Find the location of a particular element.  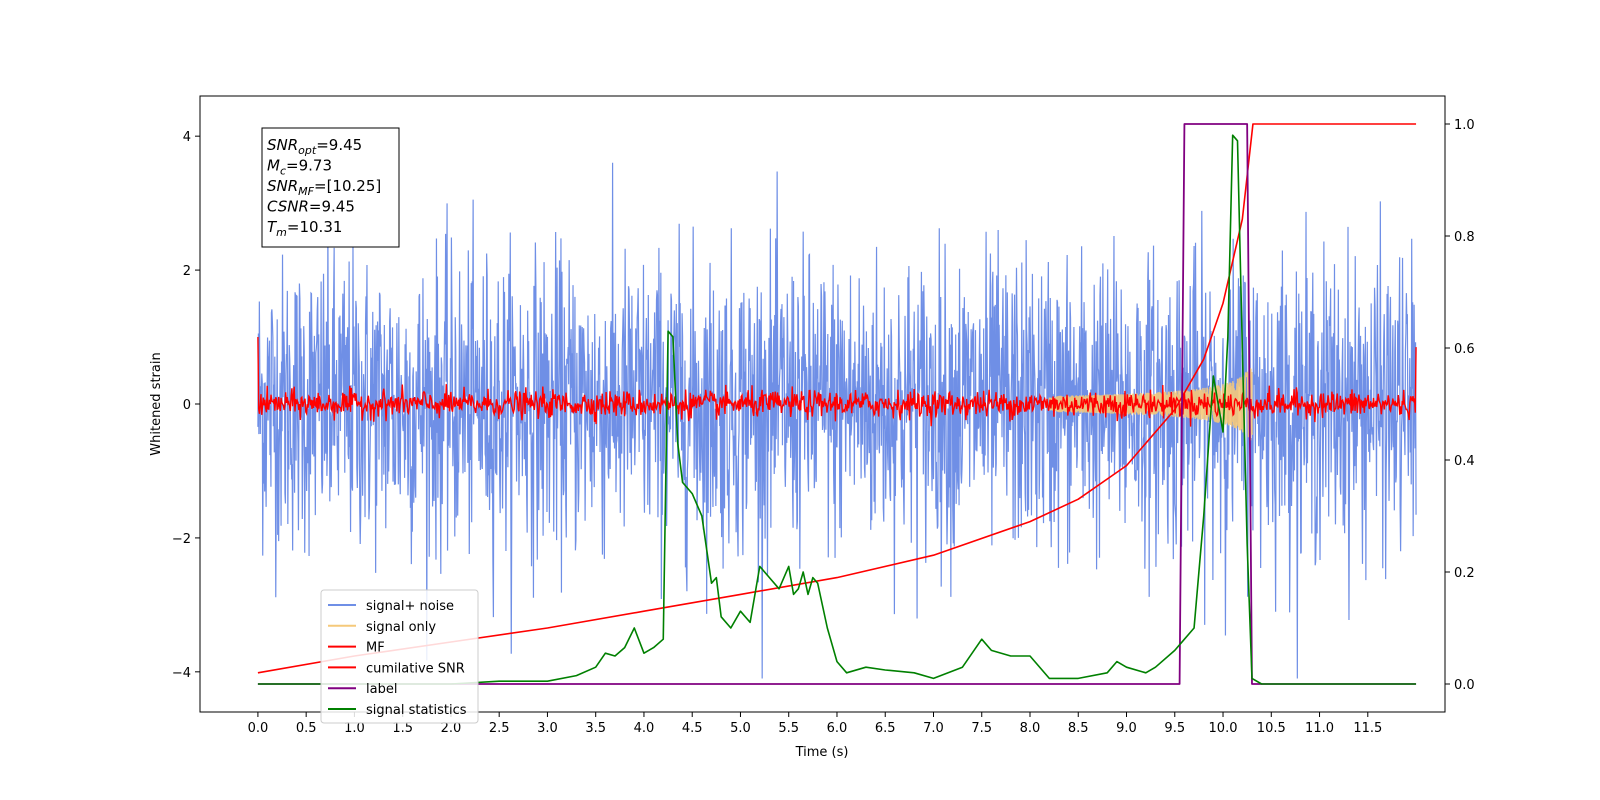

annotation-line: SNRopt=9.45 is located at coordinates (314, 146).